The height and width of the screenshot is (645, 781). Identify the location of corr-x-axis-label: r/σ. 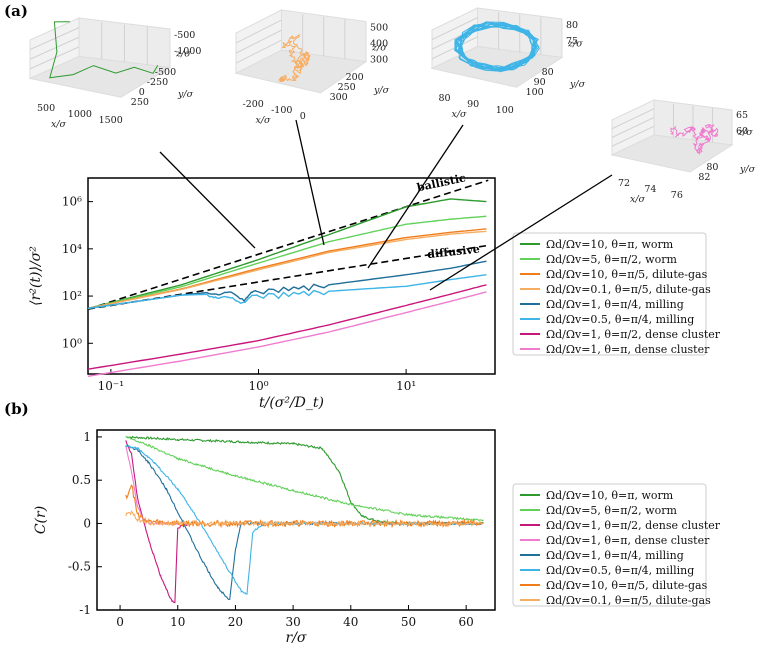
(296, 637).